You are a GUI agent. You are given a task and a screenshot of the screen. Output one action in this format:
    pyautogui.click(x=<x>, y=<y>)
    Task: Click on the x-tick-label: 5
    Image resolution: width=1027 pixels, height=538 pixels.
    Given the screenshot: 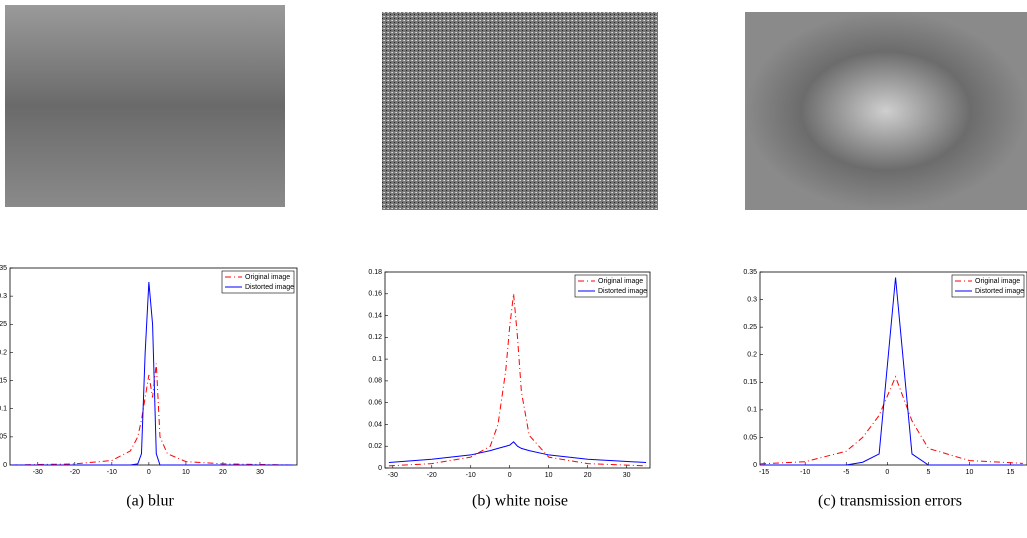 What is the action you would take?
    pyautogui.click(x=928, y=472)
    